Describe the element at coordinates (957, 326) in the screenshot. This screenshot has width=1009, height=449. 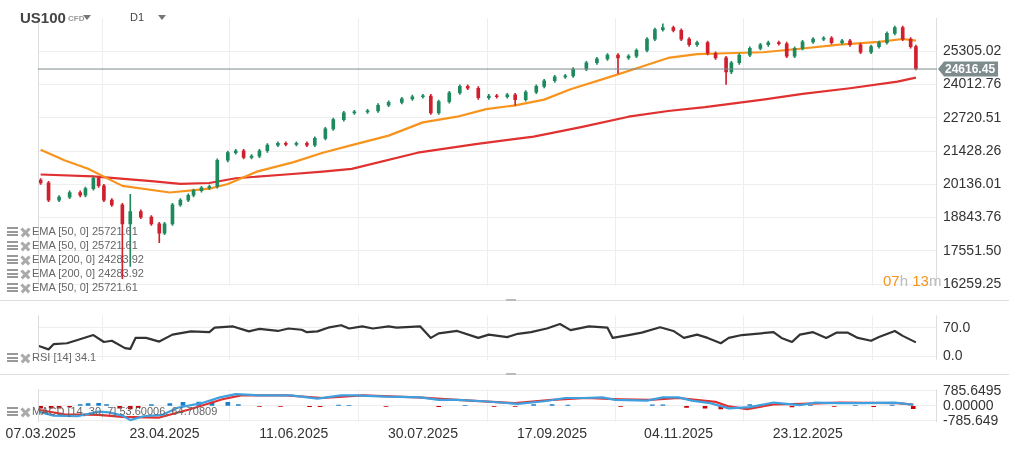
I see `y-tick-label: 70.0` at that location.